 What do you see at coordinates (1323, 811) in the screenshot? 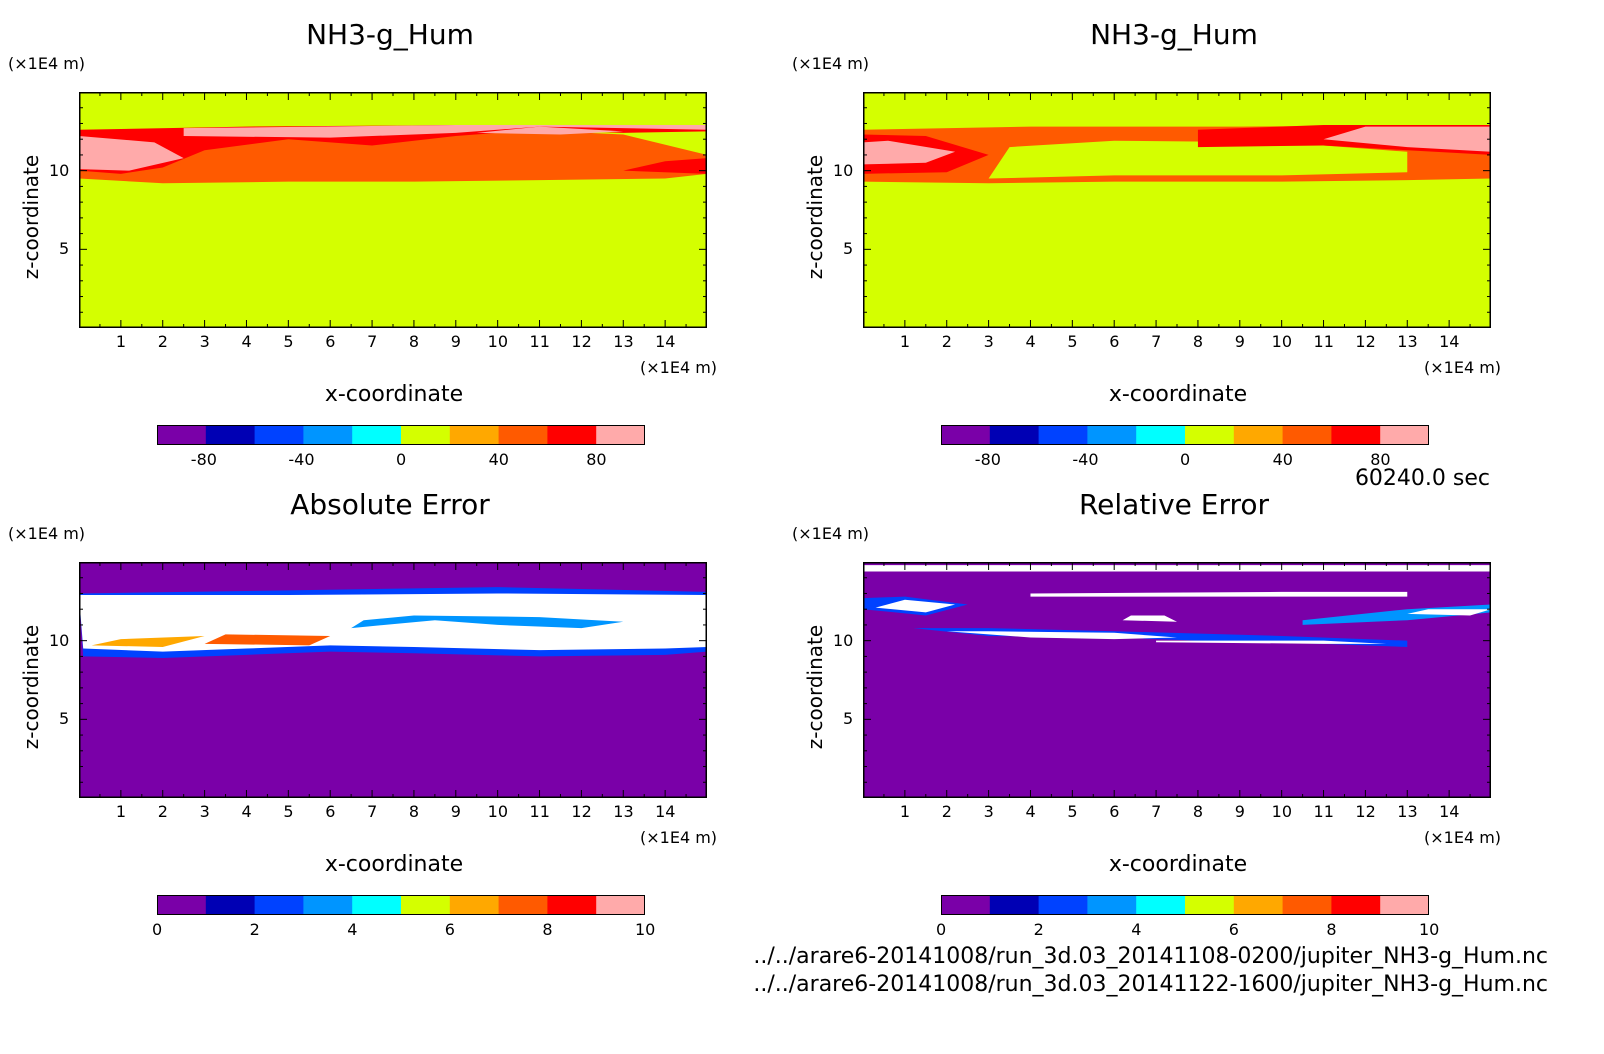
I see `x-tick-label: 11` at bounding box center [1323, 811].